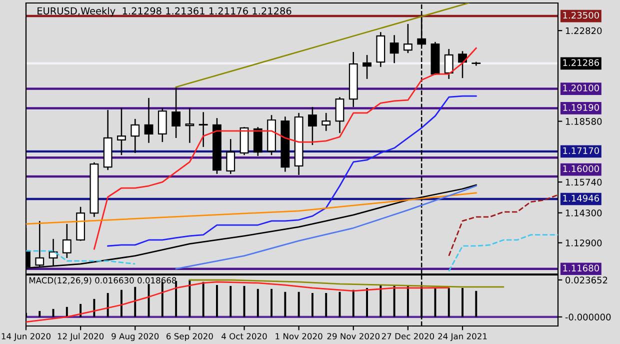  I want to click on y-tick-label: 1.18580, so click(584, 121).